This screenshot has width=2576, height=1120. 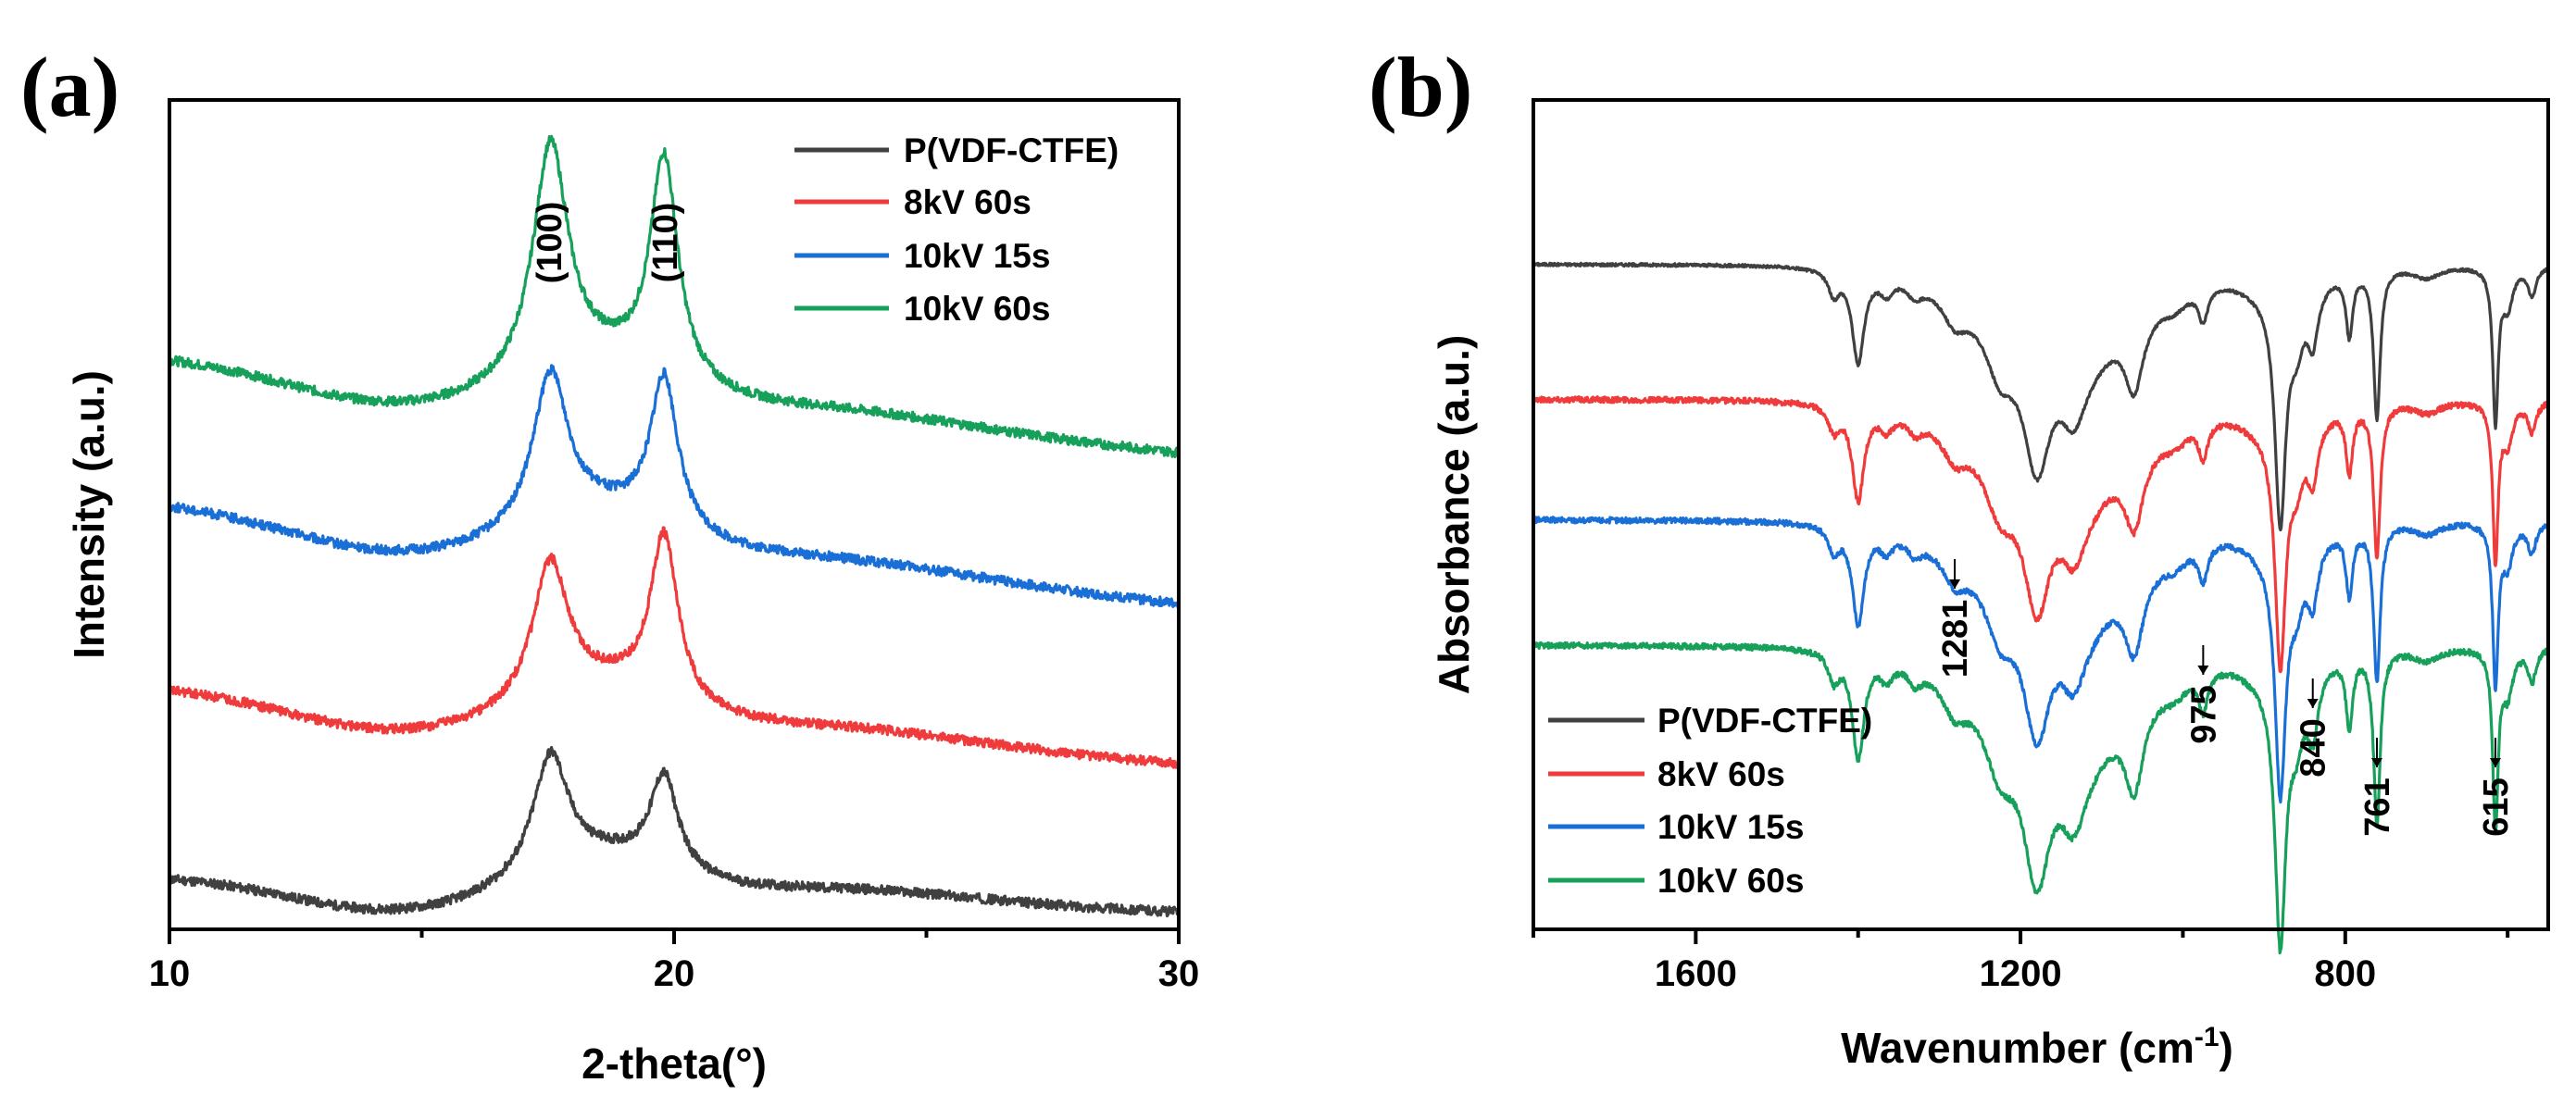 I want to click on panel-a-xtick-label: 10, so click(x=170, y=973).